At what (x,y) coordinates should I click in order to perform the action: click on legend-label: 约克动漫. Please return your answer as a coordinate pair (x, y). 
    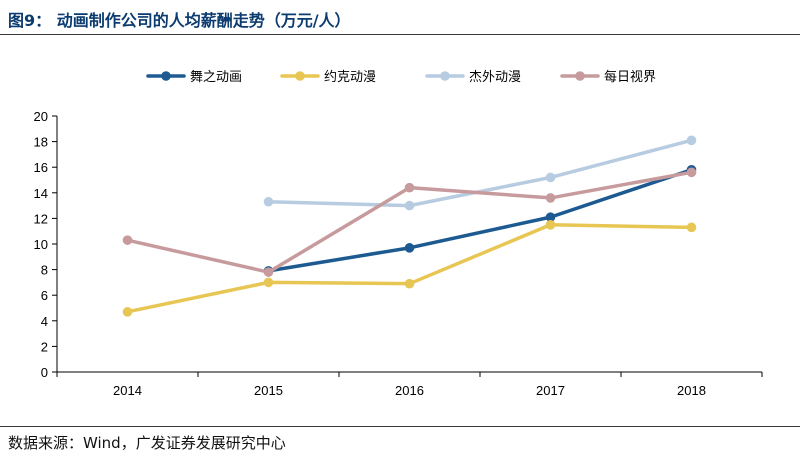
    Looking at the image, I should click on (350, 77).